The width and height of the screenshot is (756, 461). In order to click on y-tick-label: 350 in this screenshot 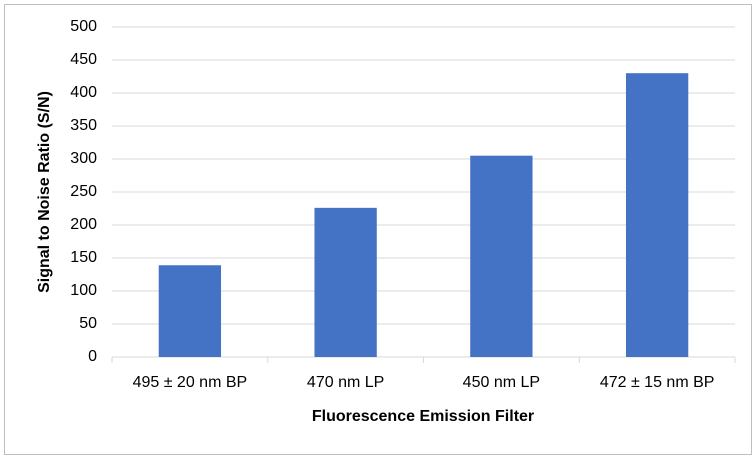, I will do `click(83, 125)`.